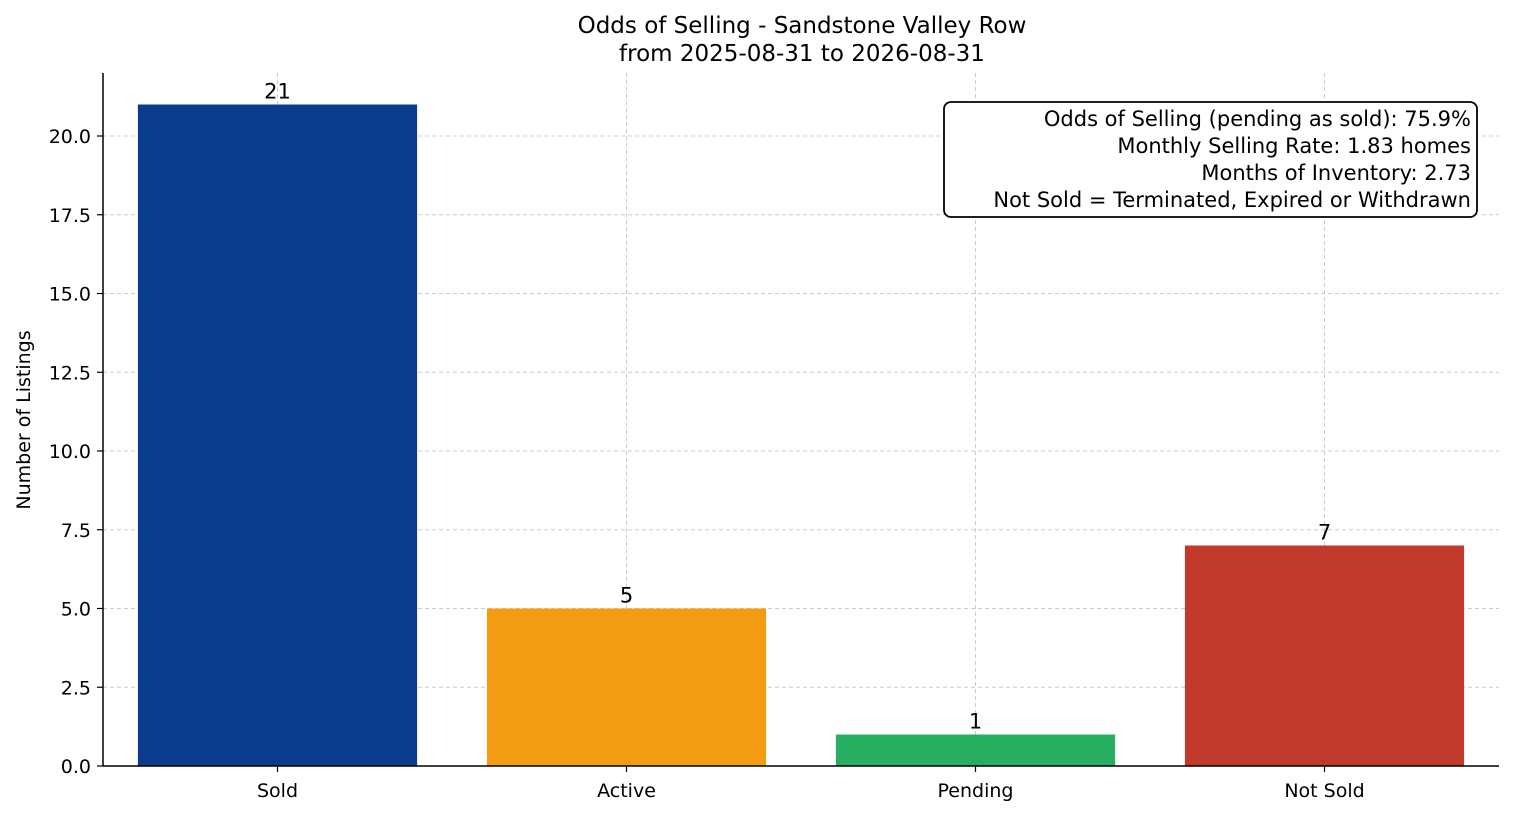  I want to click on y-tick-label: 2.5, so click(76, 688).